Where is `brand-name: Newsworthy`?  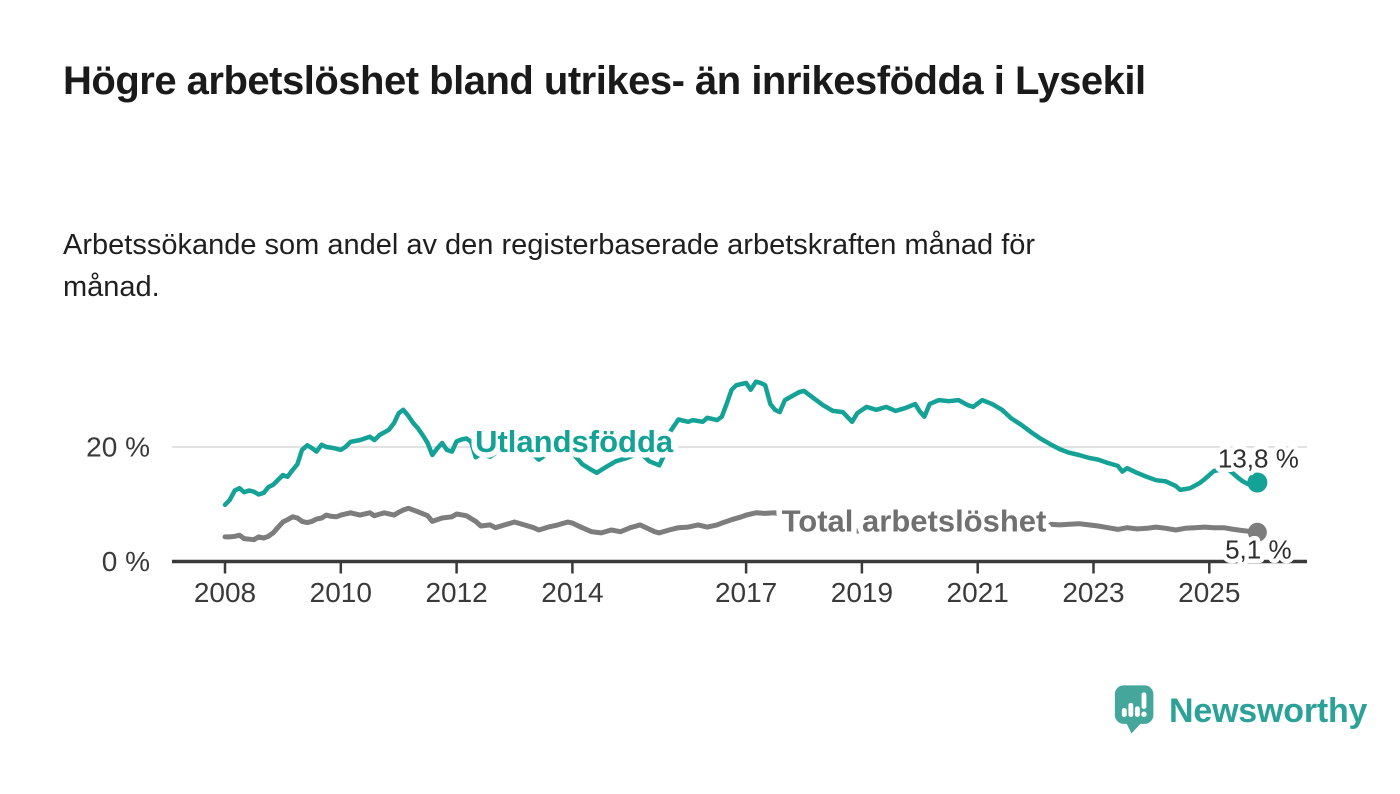 brand-name: Newsworthy is located at coordinates (1268, 711).